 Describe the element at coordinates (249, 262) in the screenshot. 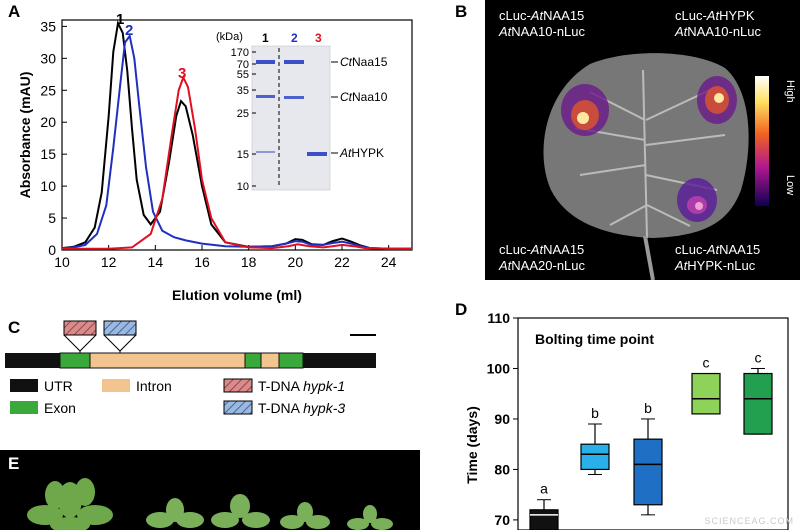

I see `chart-a-xtick-label: 18` at that location.